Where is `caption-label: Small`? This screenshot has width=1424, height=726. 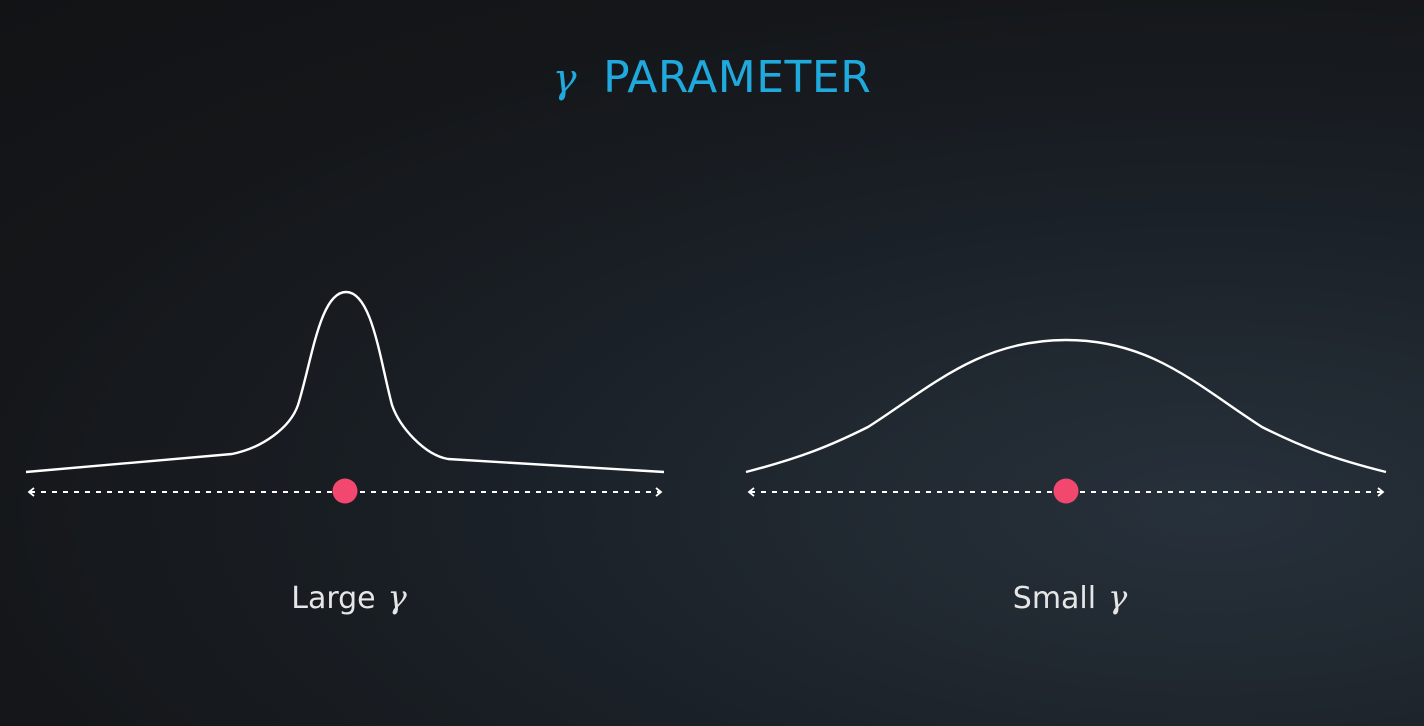
caption-label: Small is located at coordinates (1054, 598).